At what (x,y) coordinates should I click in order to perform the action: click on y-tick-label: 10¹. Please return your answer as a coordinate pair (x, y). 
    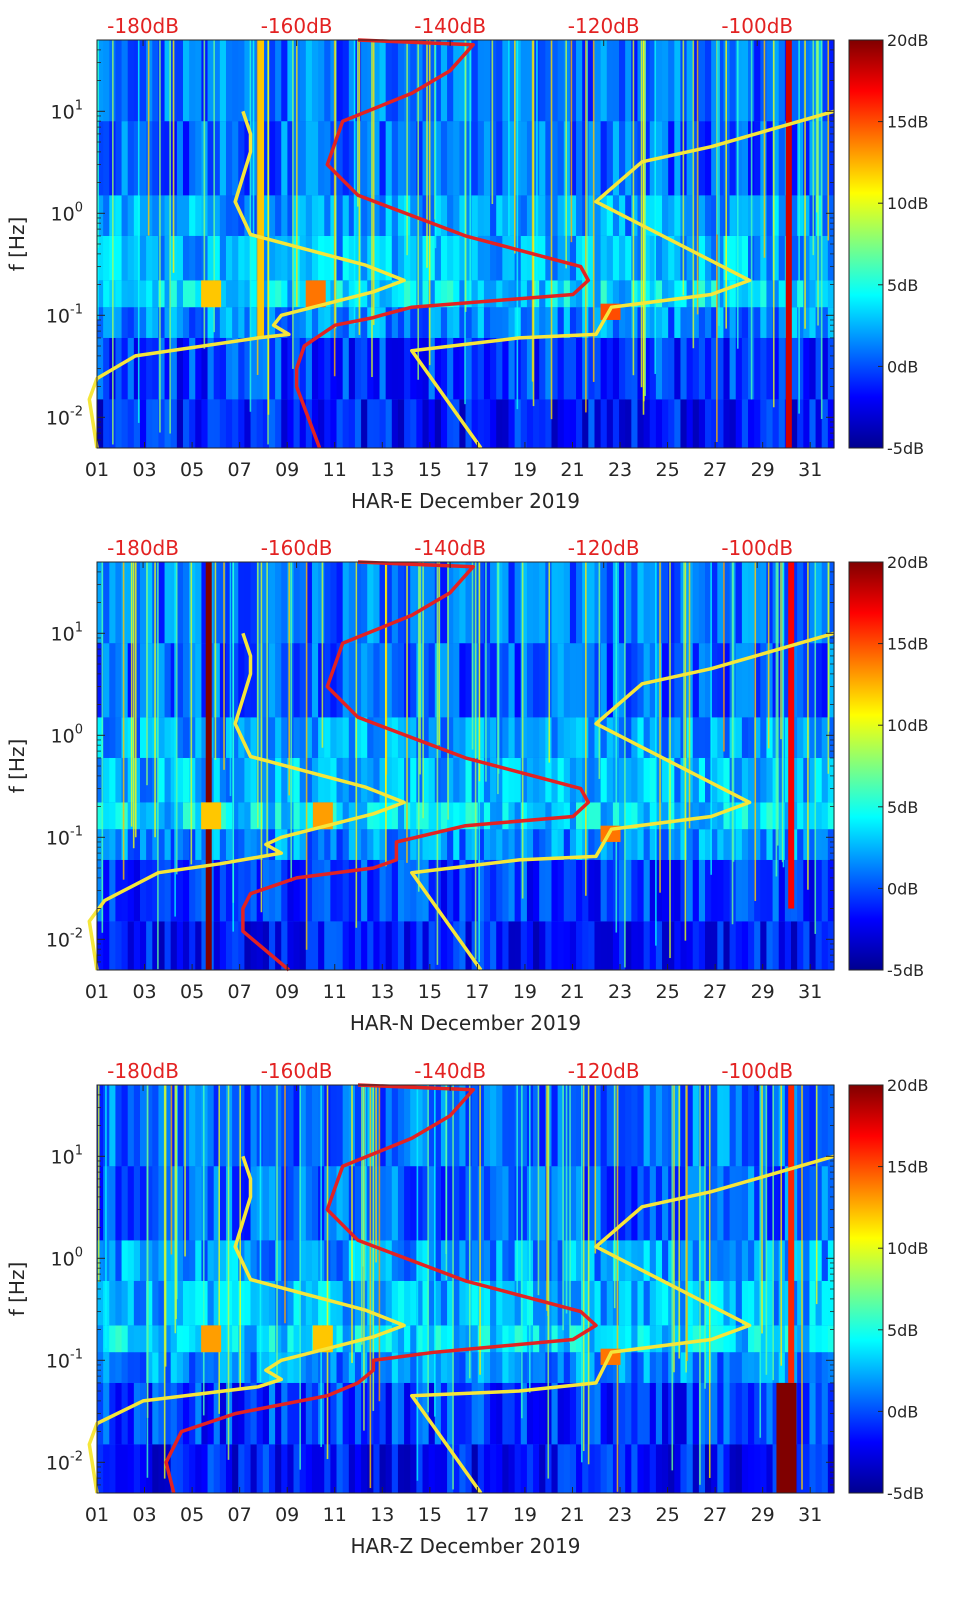
    Looking at the image, I should click on (67, 110).